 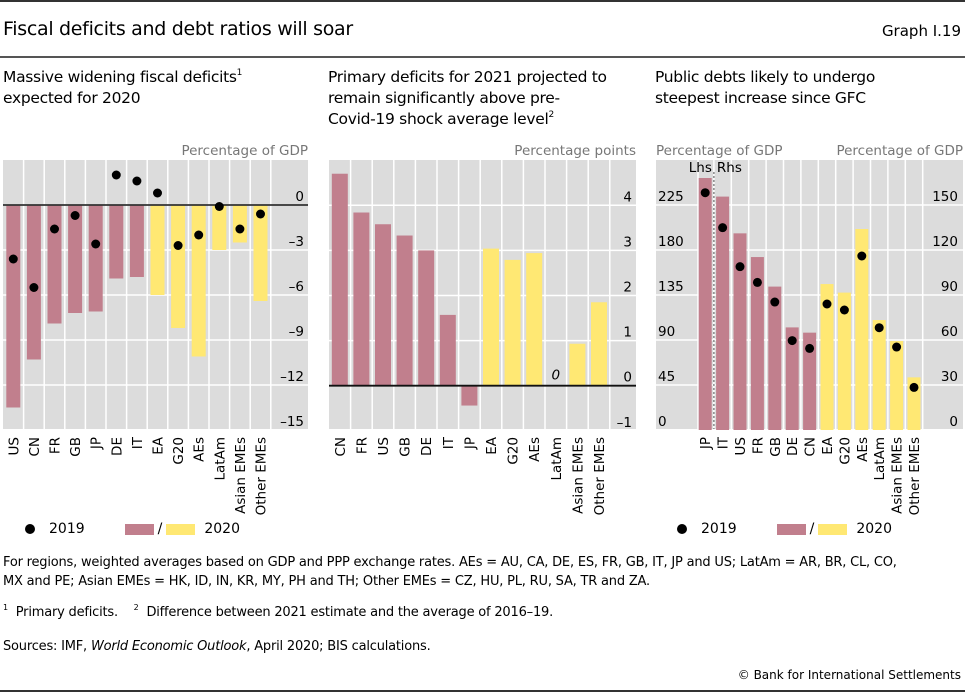 I want to click on bar-gb, so click(x=404, y=310).